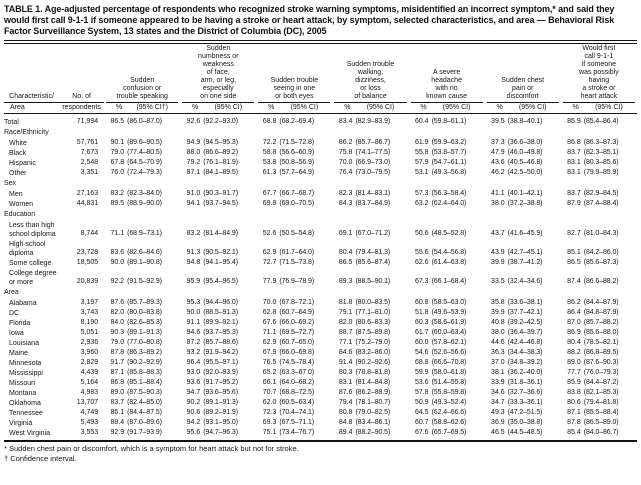  Describe the element at coordinates (117, 432) in the screenshot. I see `percent-value: 92.9` at that location.